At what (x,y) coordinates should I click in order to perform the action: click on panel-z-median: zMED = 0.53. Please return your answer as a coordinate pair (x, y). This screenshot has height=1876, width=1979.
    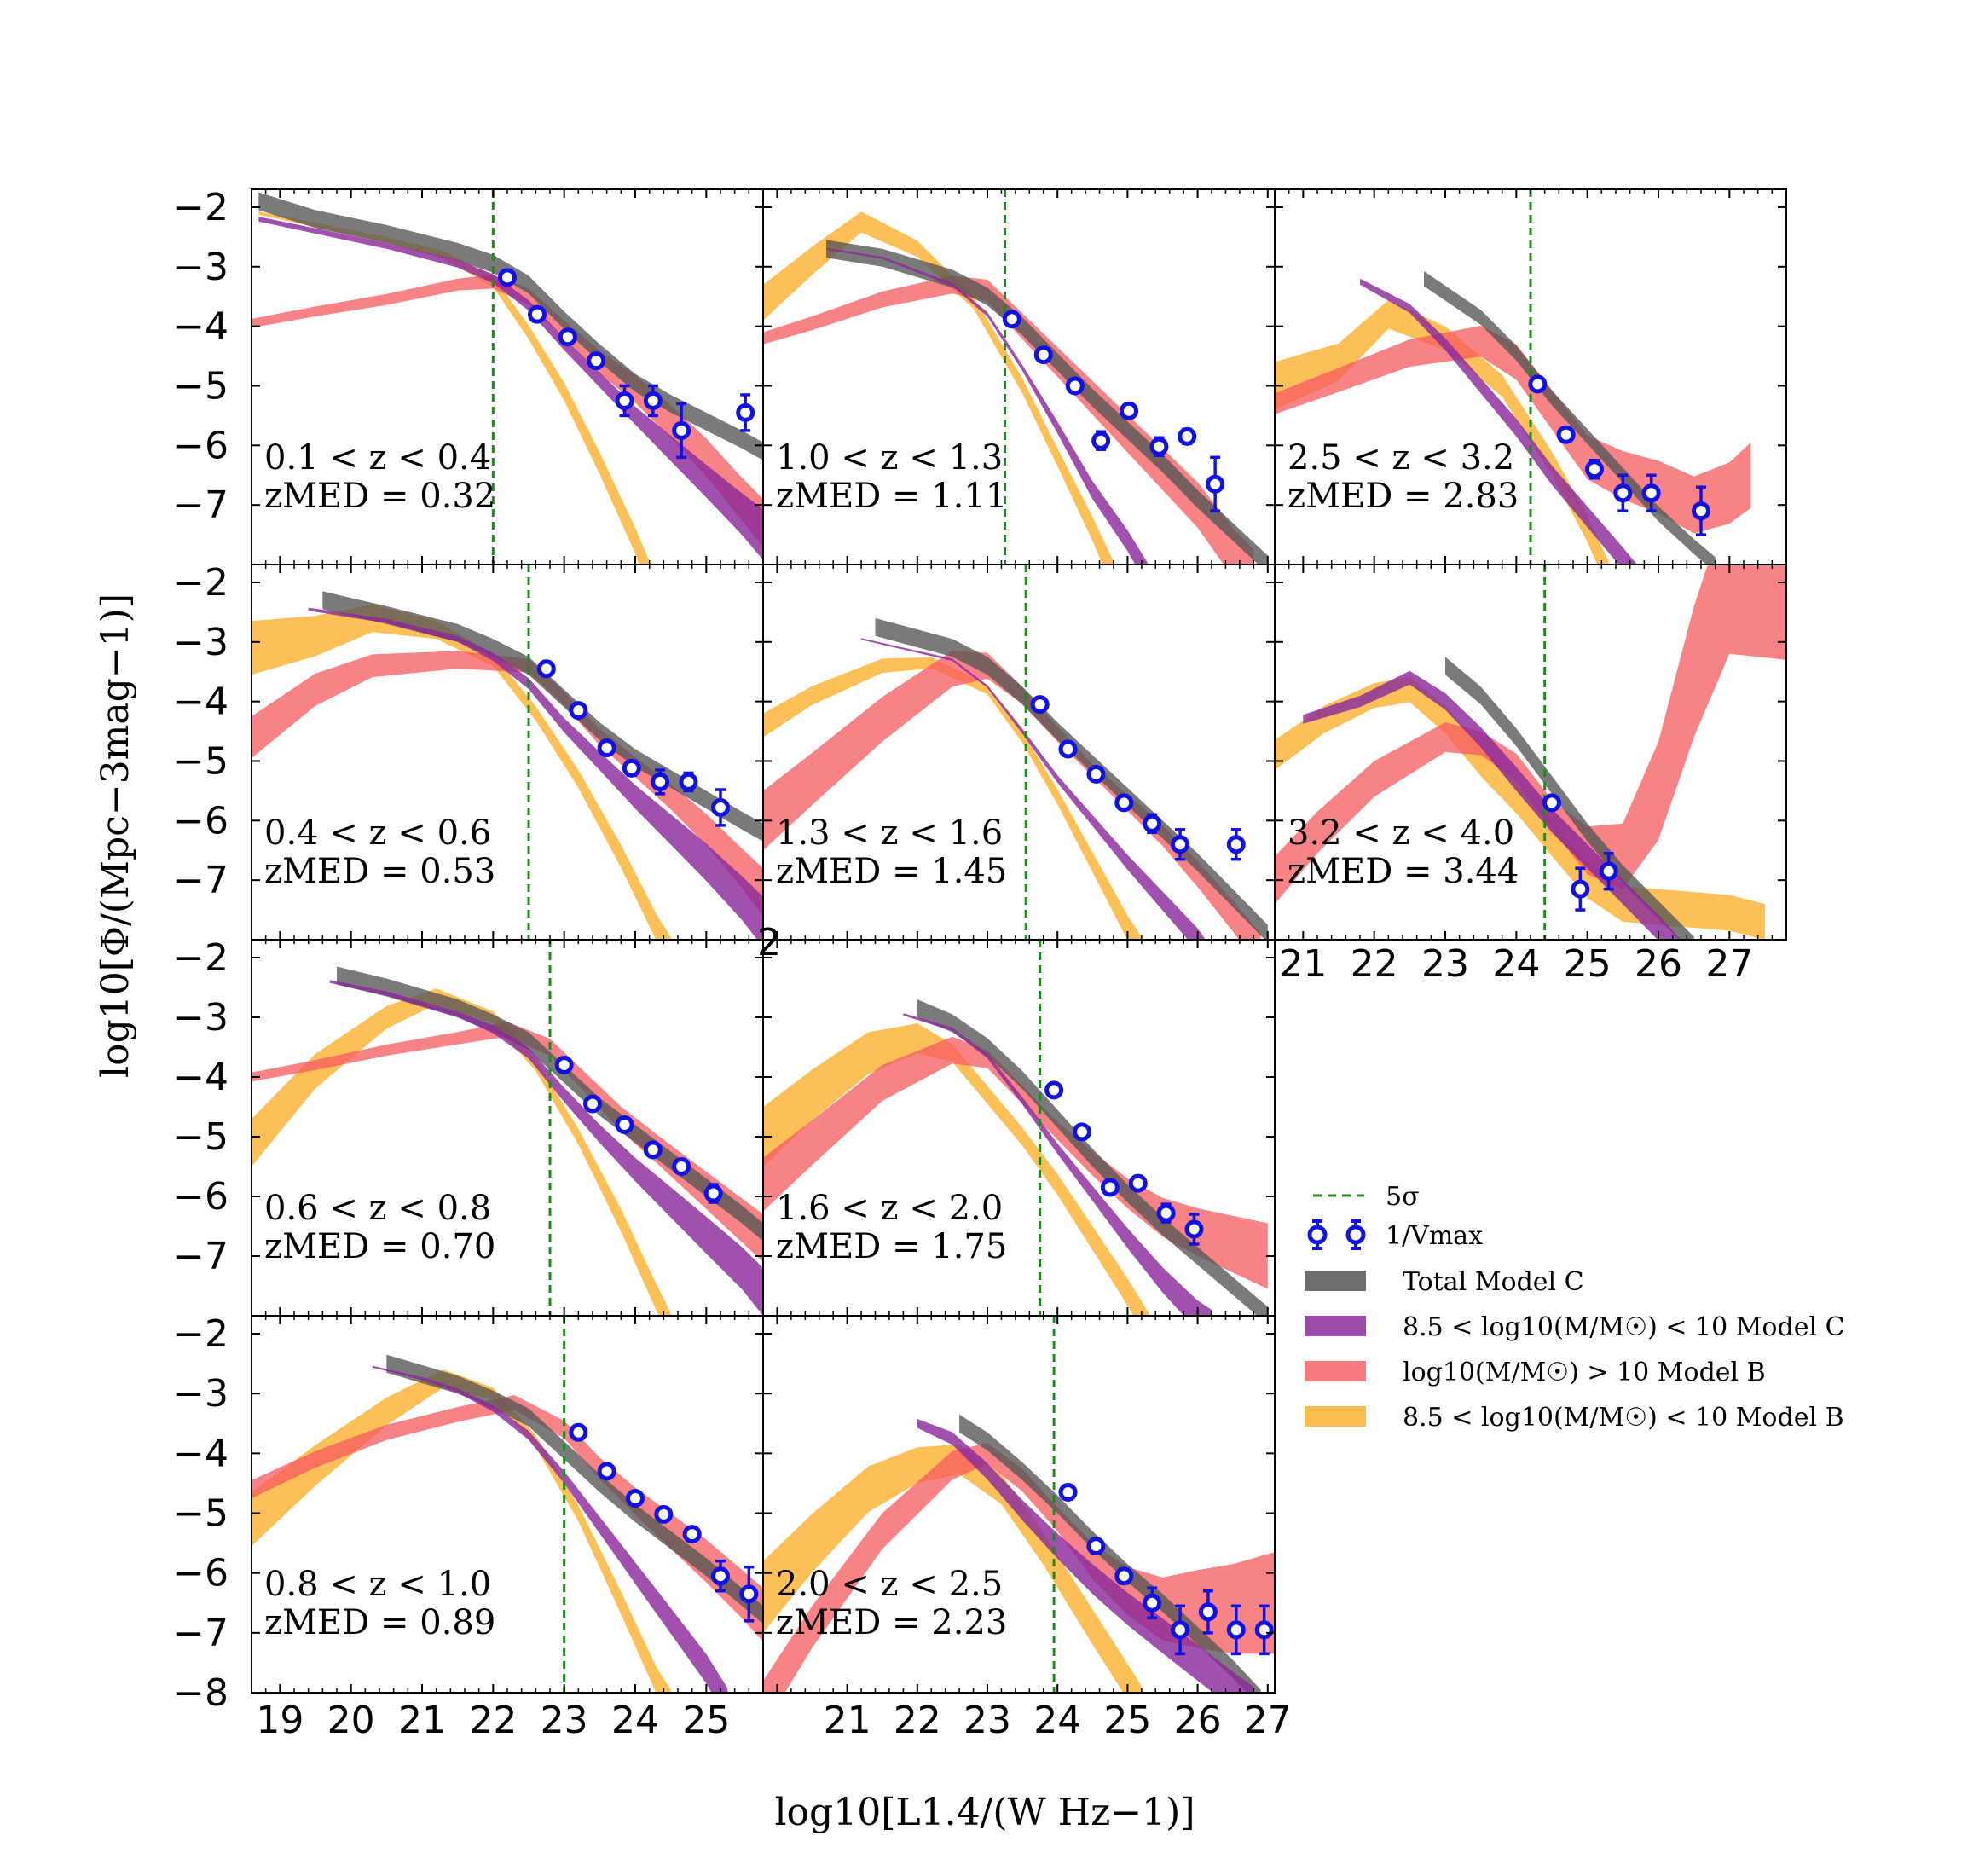
    Looking at the image, I should click on (379, 872).